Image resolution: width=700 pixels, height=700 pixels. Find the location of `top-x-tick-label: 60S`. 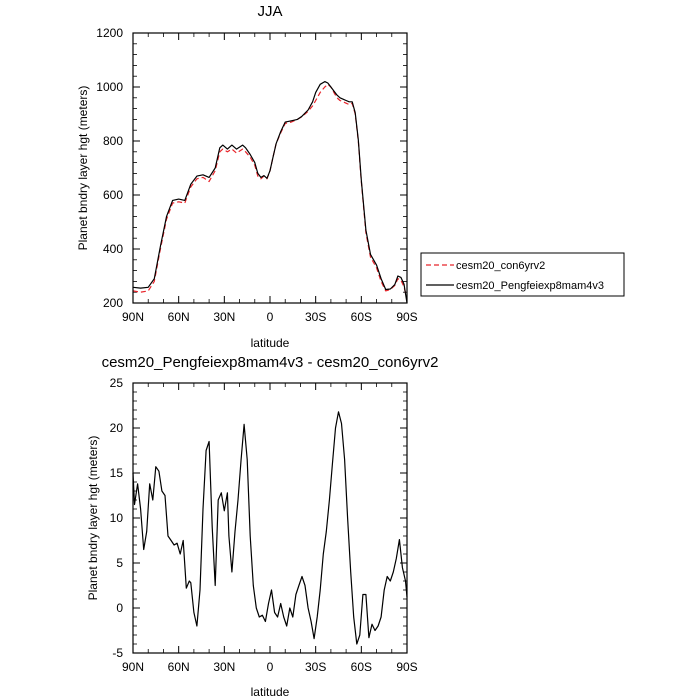

top-x-tick-label: 60S is located at coordinates (361, 317).